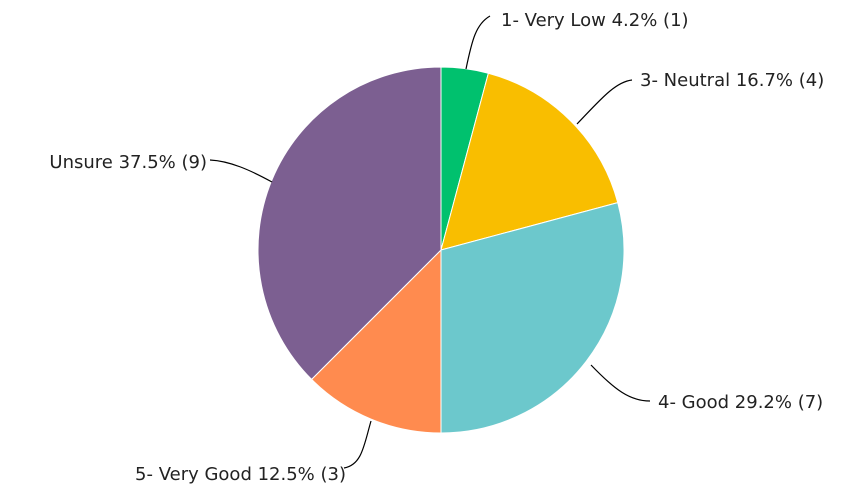 This screenshot has height=492, width=863. I want to click on leader-line-3-neutral, so click(604, 102).